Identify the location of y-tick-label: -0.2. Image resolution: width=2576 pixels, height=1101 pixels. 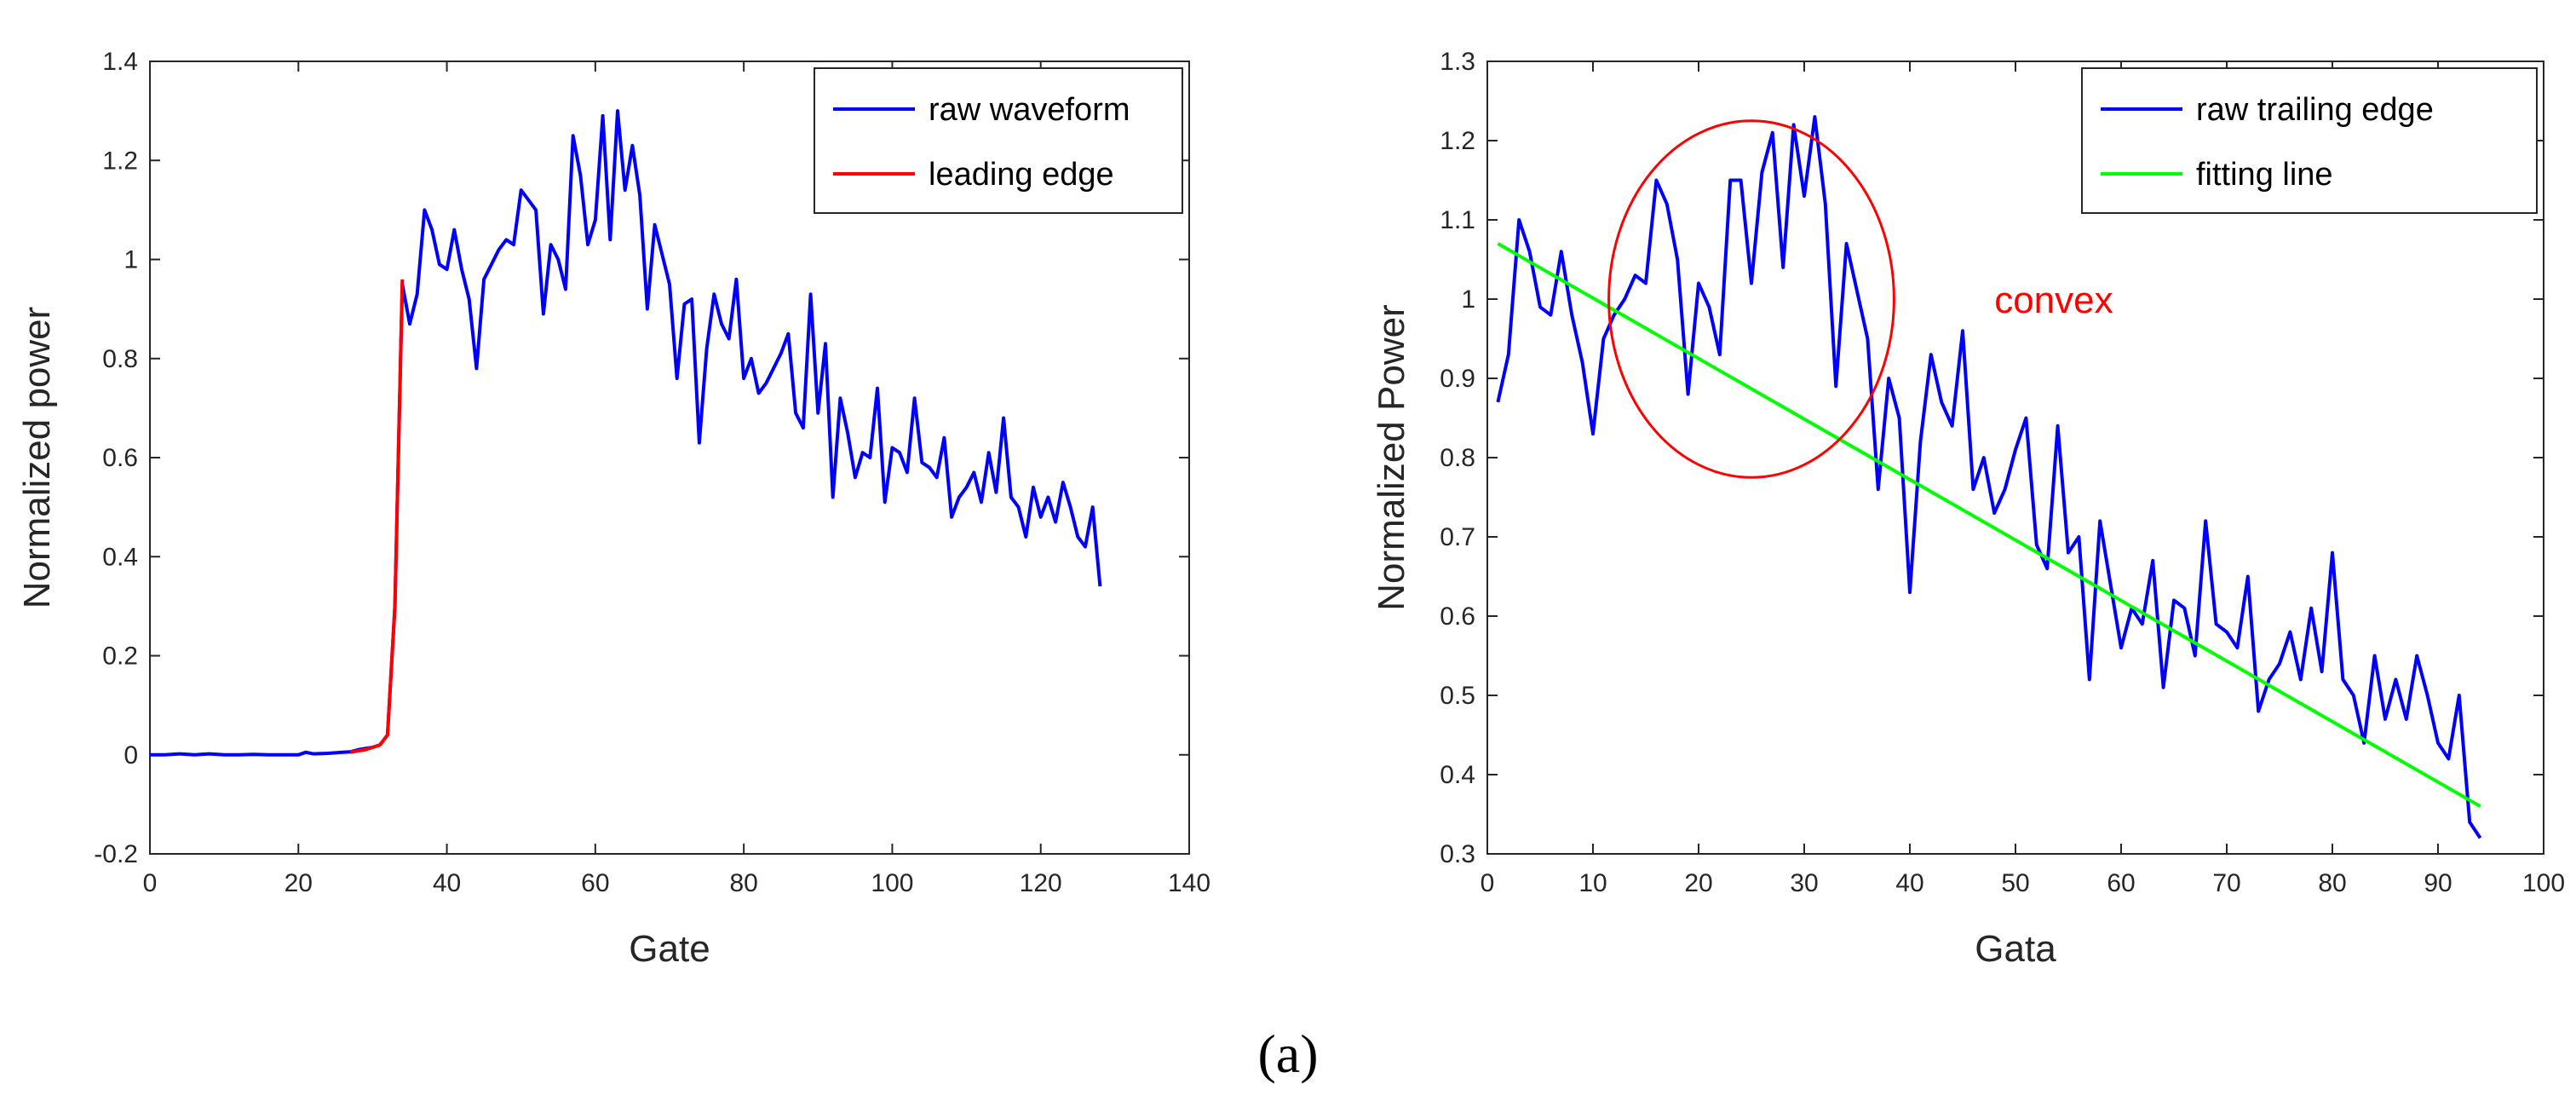
(116, 854).